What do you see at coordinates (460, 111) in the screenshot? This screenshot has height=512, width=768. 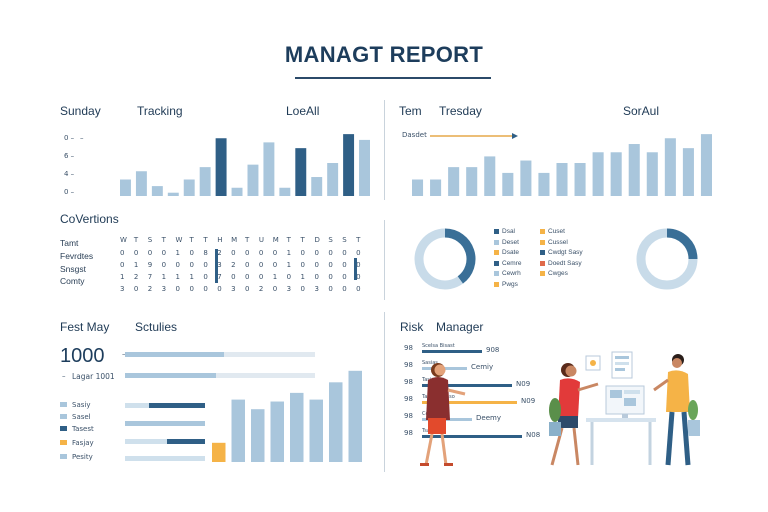 I see `label-tresday: Tresday` at bounding box center [460, 111].